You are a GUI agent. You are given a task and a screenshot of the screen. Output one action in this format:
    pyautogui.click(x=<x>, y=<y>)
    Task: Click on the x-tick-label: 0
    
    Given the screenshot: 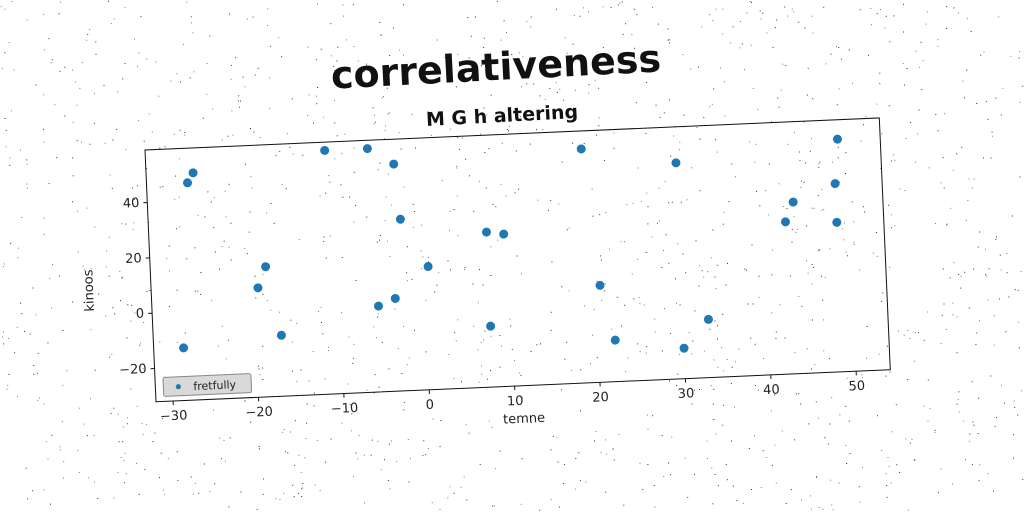 What is the action you would take?
    pyautogui.click(x=429, y=405)
    